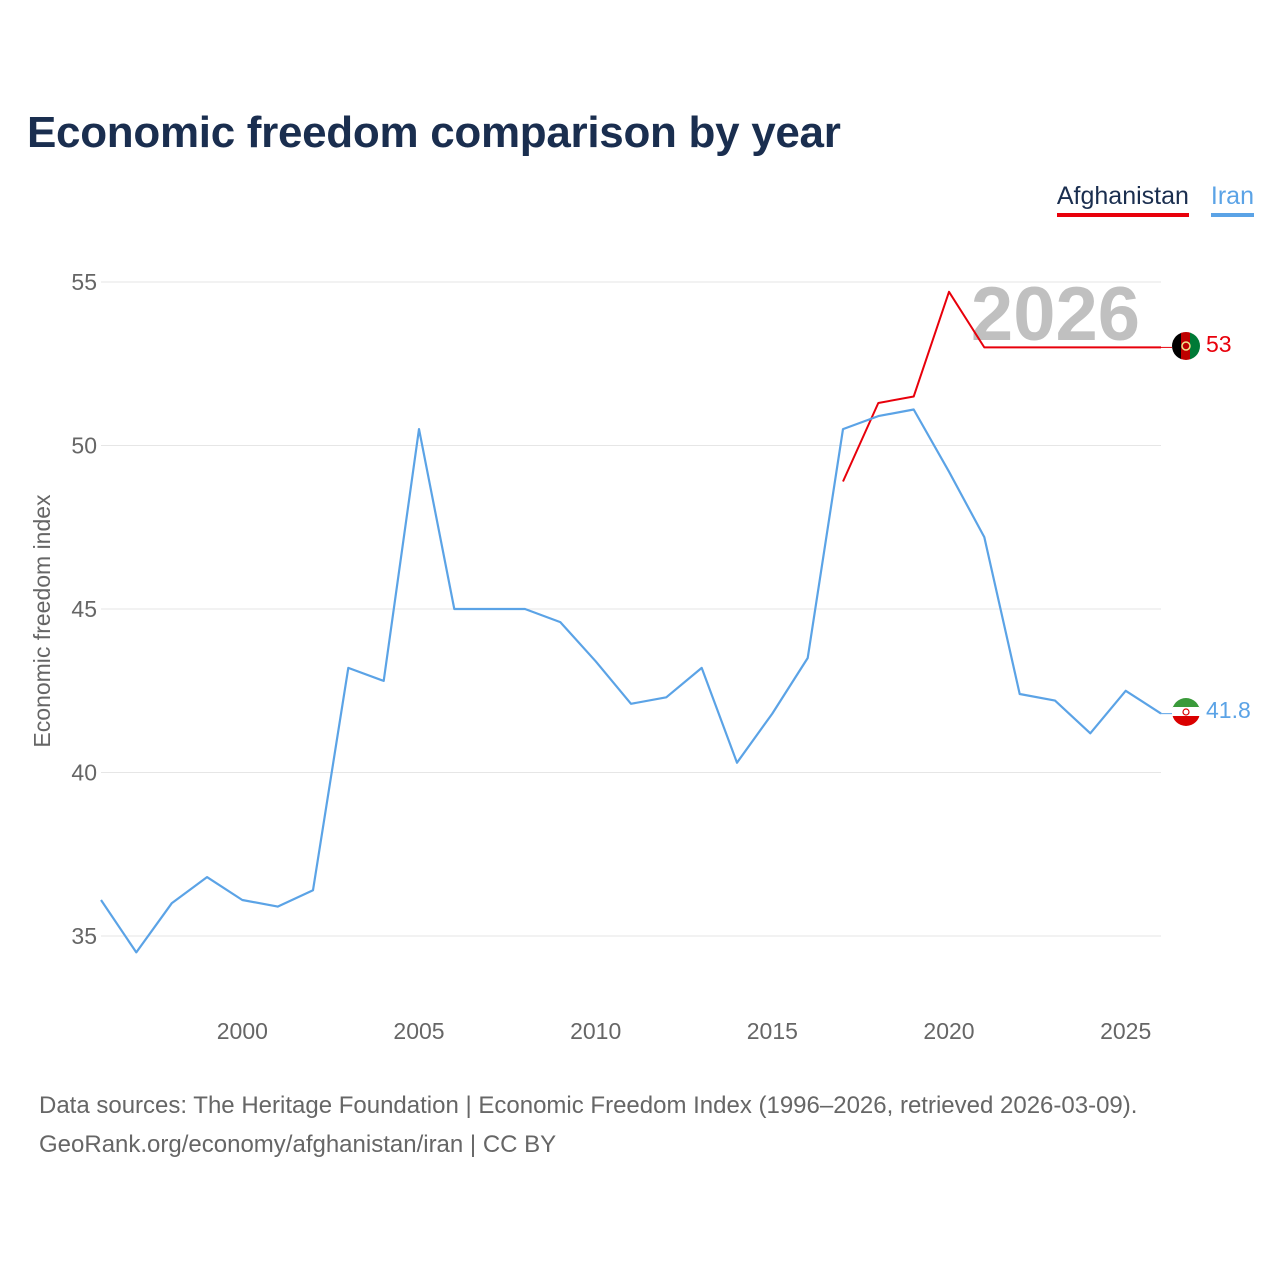  Describe the element at coordinates (1125, 1031) in the screenshot. I see `x-tick-label: 2025` at that location.